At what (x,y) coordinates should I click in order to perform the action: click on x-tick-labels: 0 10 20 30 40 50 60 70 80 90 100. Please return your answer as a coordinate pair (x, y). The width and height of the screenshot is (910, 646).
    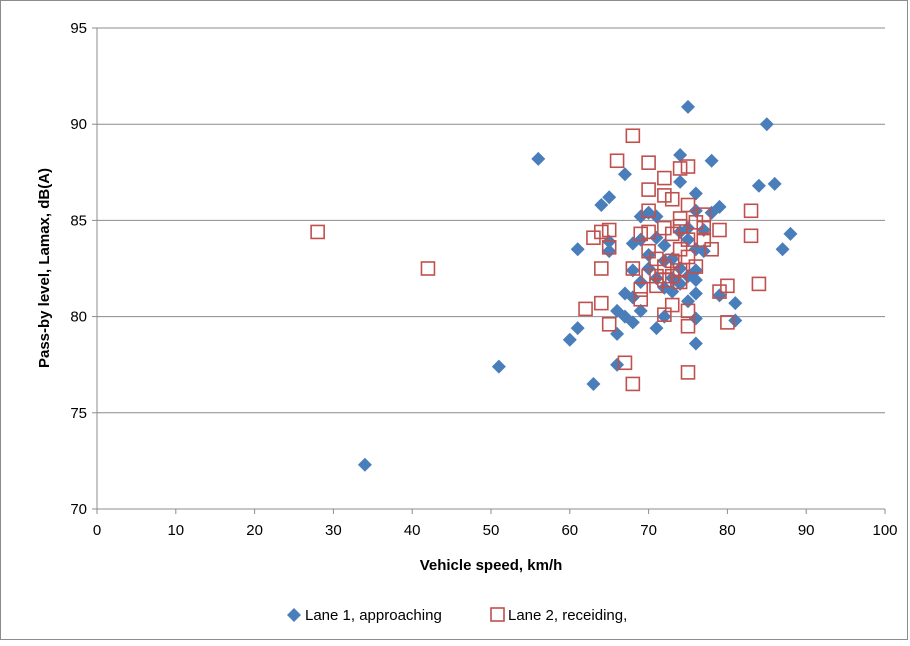
    Looking at the image, I should click on (495, 530).